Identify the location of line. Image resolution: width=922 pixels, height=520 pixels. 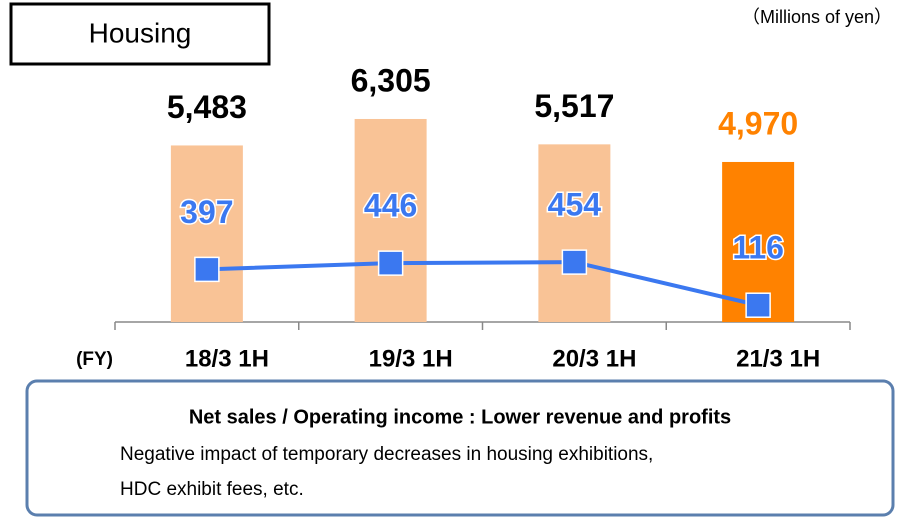
(482, 284).